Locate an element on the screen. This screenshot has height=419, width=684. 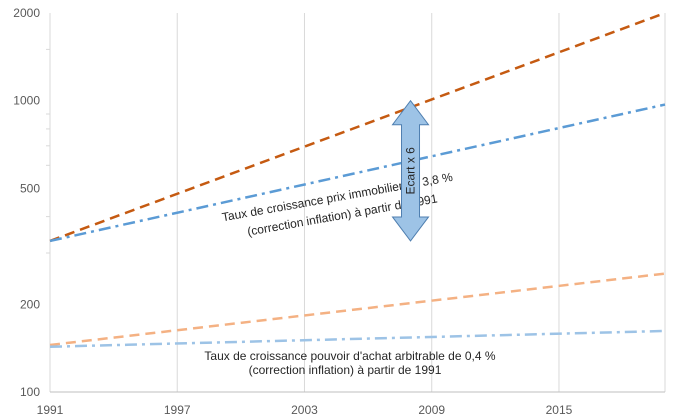
x-tick-label: 2015 is located at coordinates (559, 410).